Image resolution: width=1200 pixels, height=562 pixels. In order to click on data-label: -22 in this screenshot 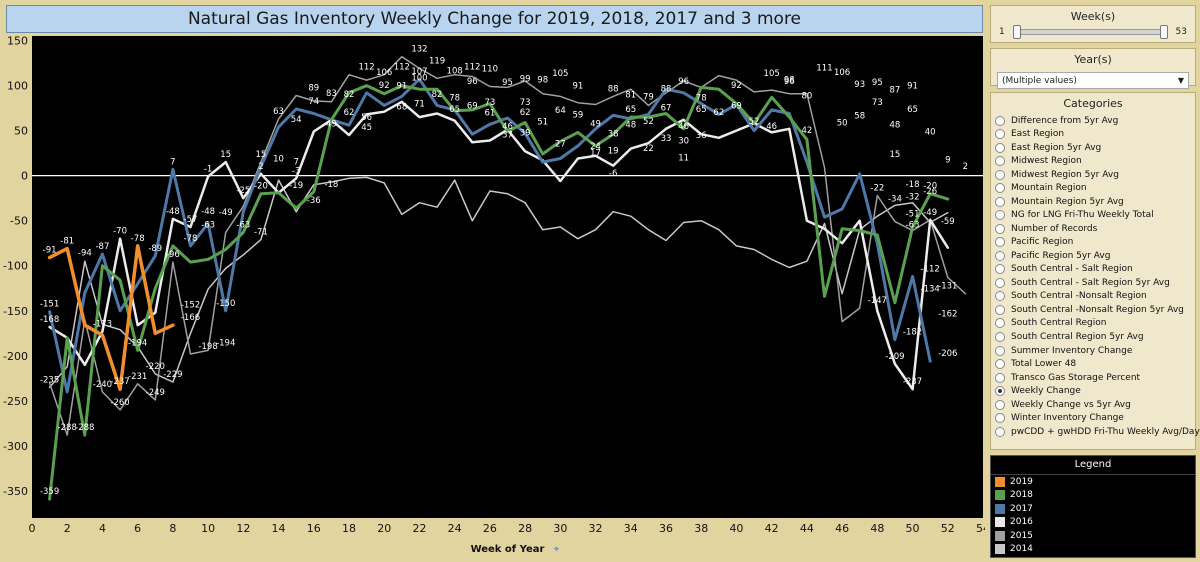, I will do `click(877, 188)`.